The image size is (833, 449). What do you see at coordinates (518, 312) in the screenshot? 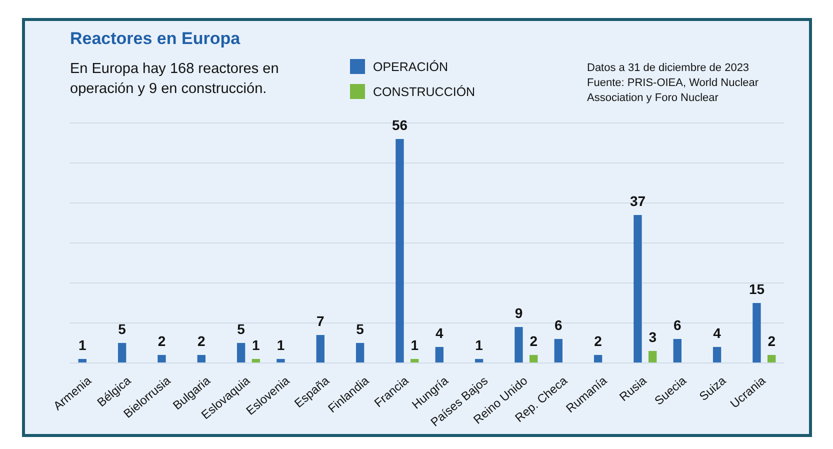
I see `data-label: 9` at bounding box center [518, 312].